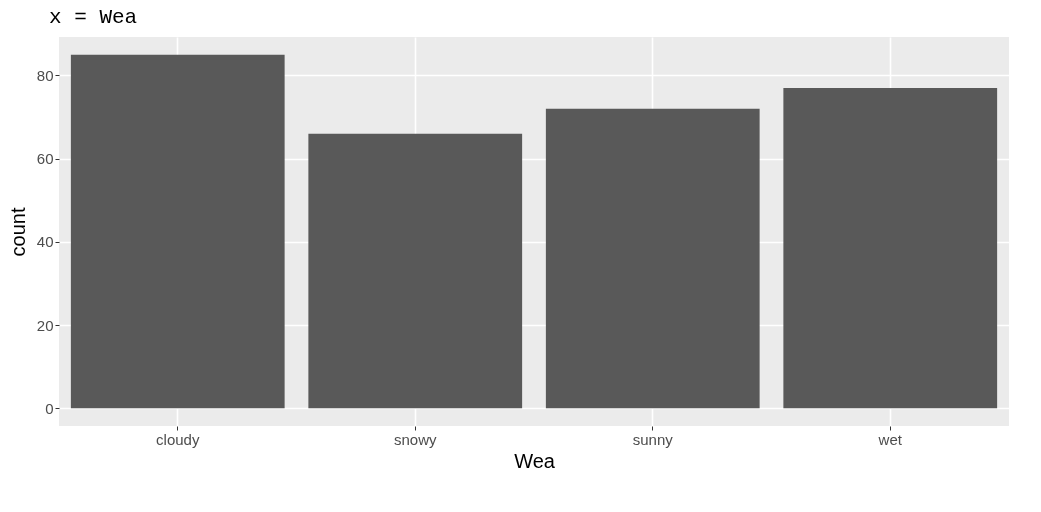  Describe the element at coordinates (45, 75) in the screenshot. I see `y-tick-label: 80` at that location.